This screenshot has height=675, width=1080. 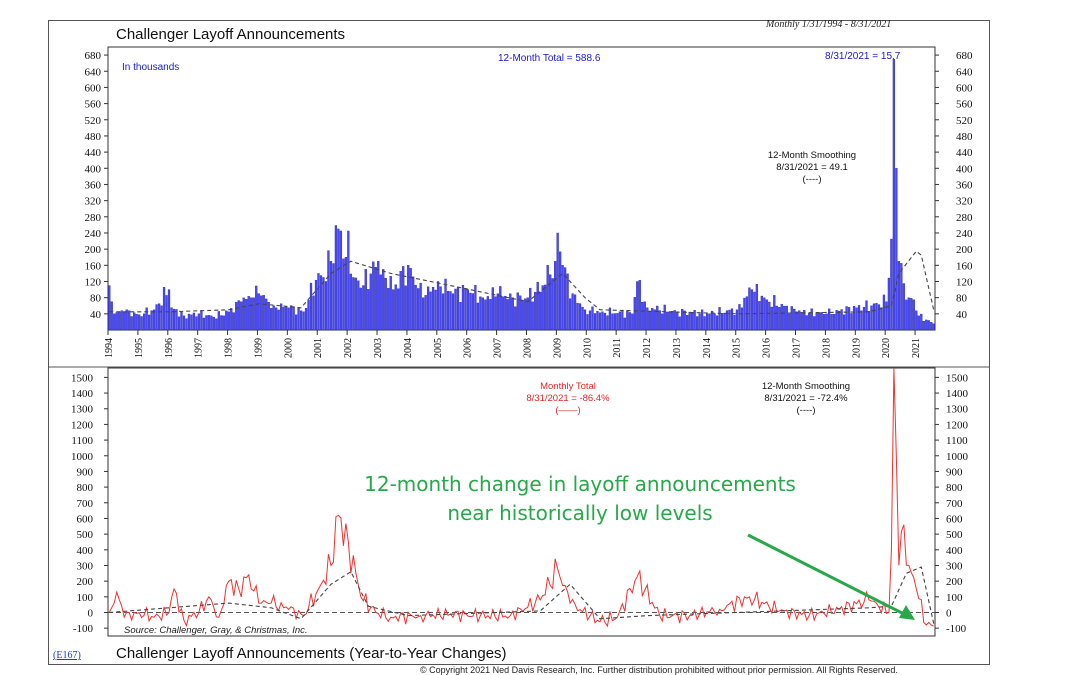 What do you see at coordinates (93, 234) in the screenshot?
I see `y-tick-label-left: 240` at bounding box center [93, 234].